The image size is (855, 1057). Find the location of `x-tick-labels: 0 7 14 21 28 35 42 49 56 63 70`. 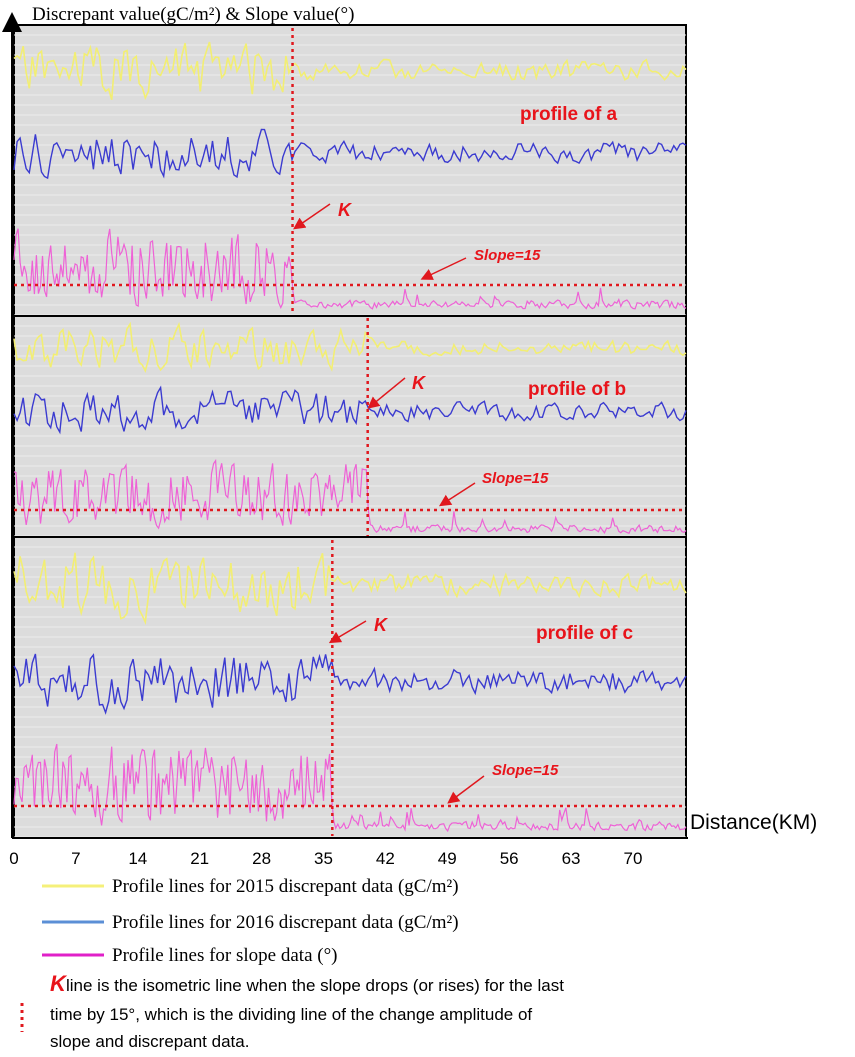

x-tick-labels: 0 7 14 21 28 35 42 49 56 63 70 is located at coordinates (325, 858).